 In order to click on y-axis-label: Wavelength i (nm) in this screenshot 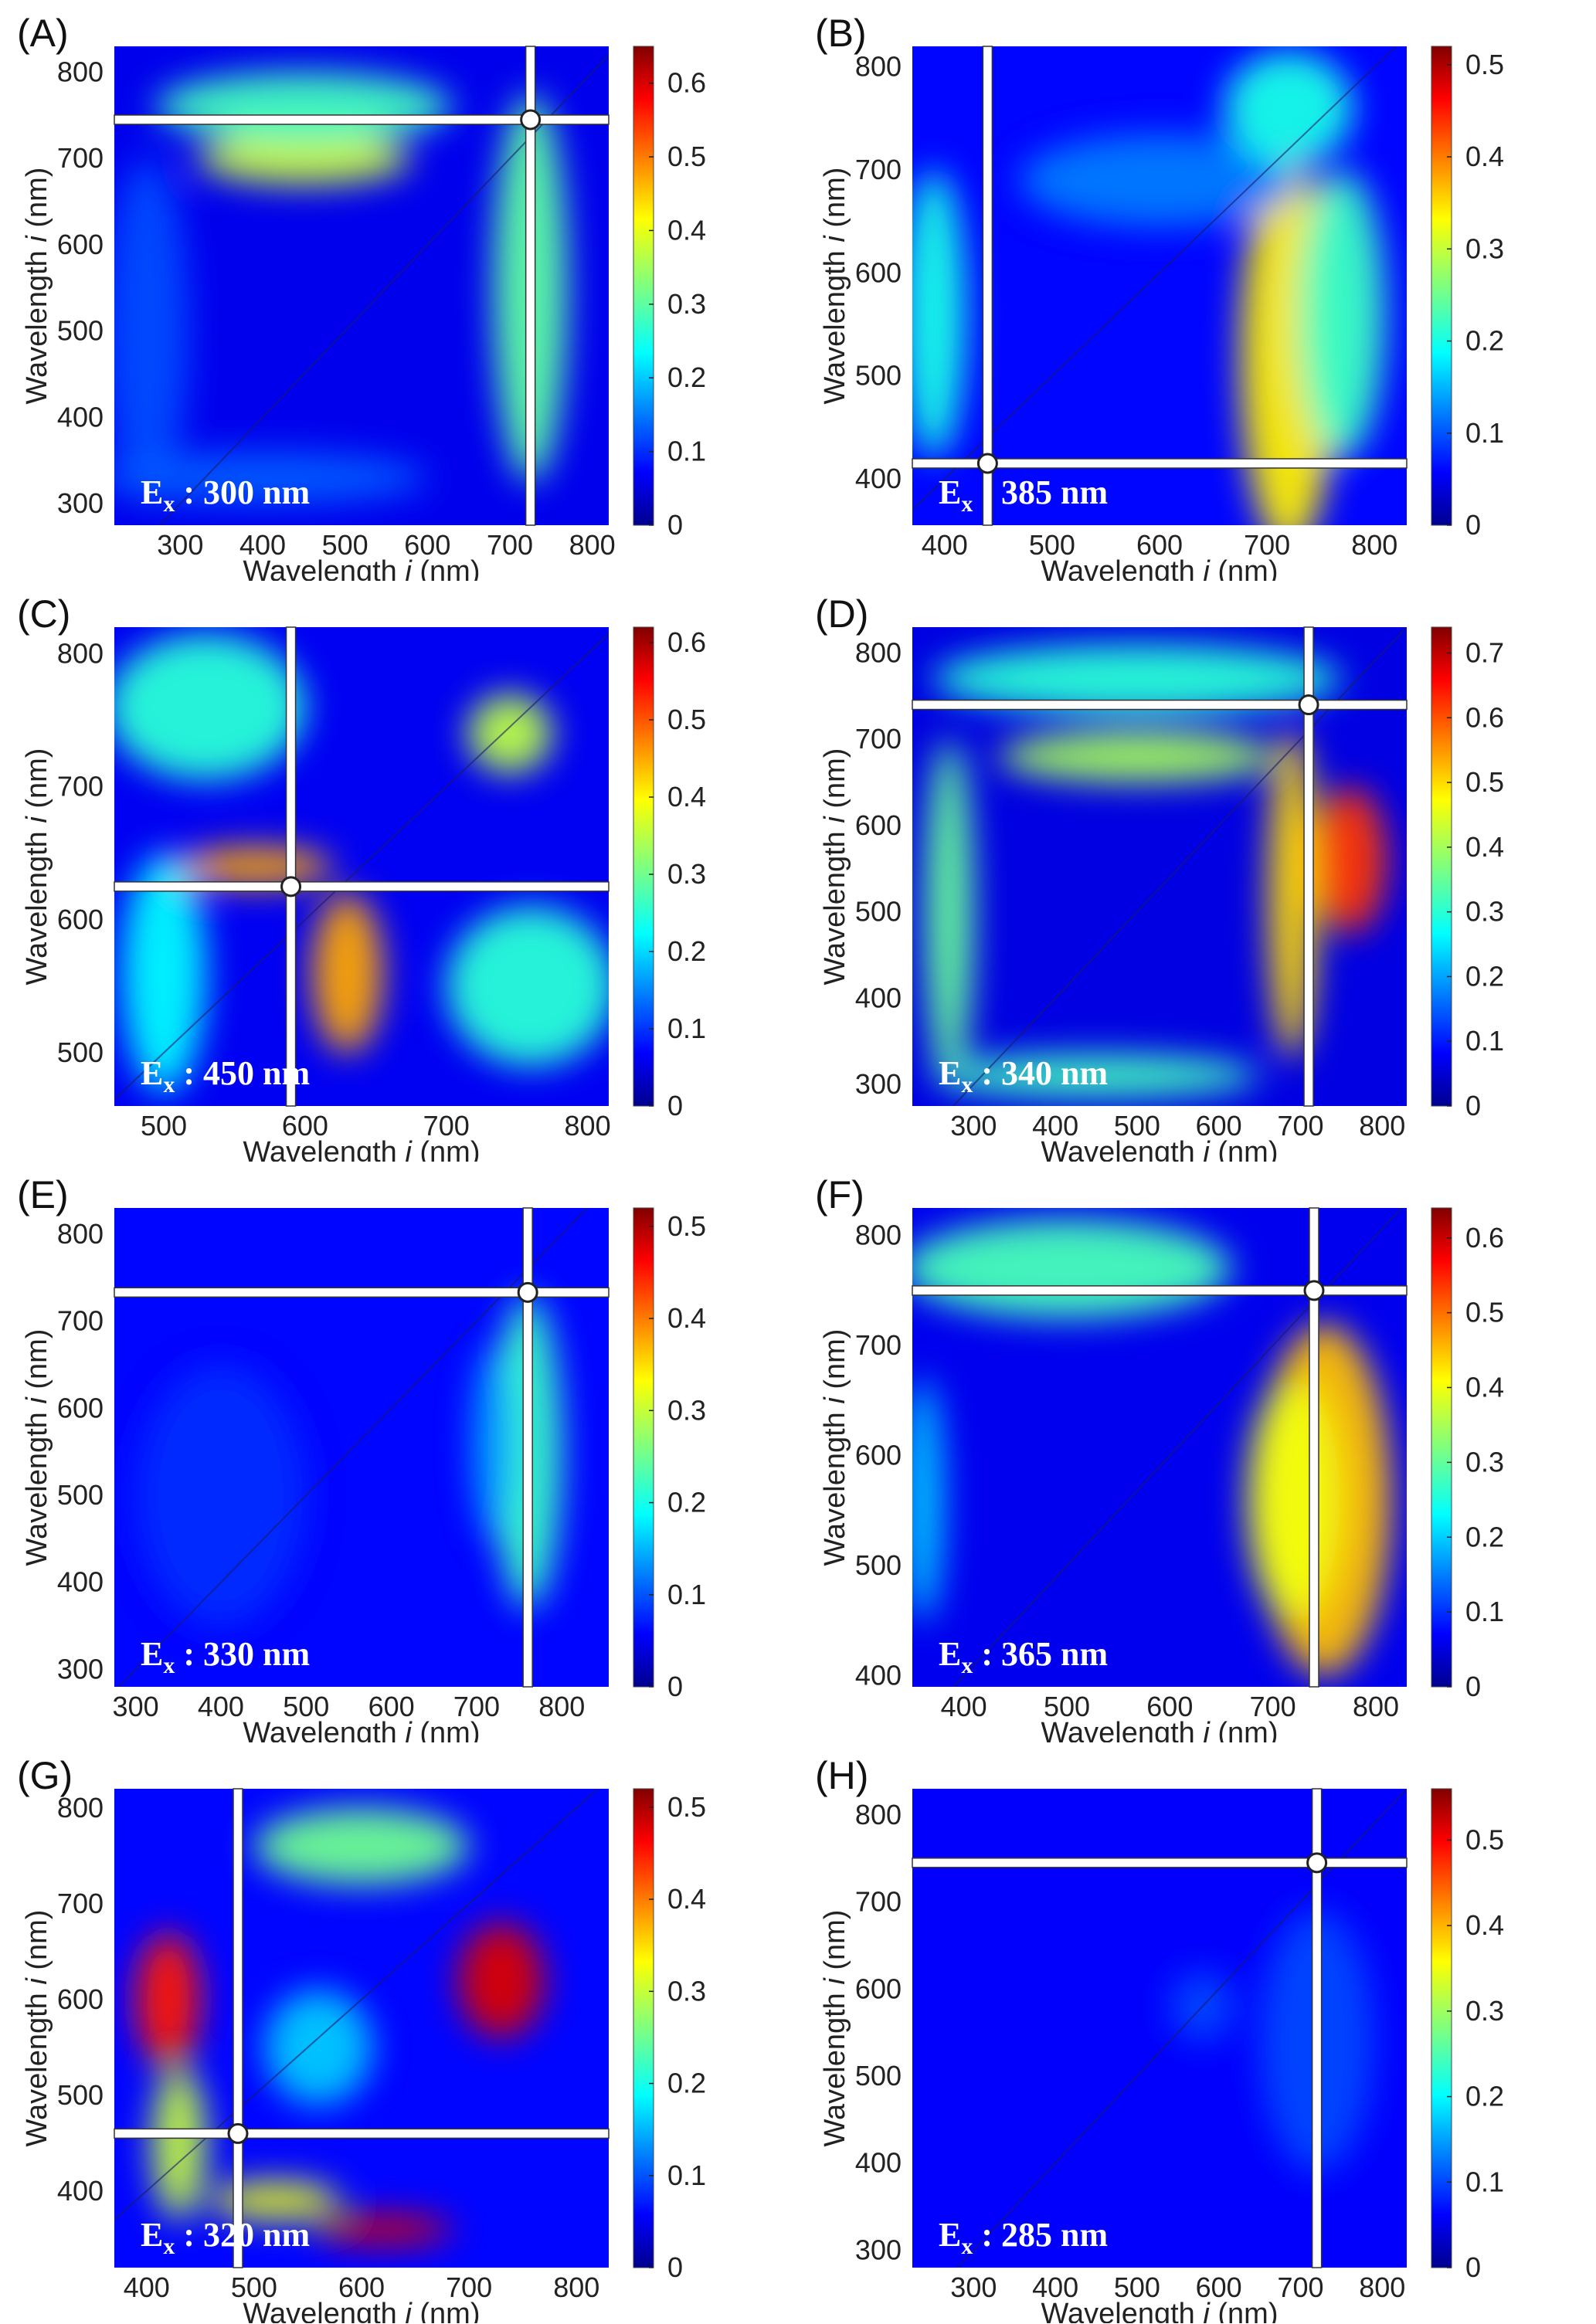, I will do `click(37, 1447)`.